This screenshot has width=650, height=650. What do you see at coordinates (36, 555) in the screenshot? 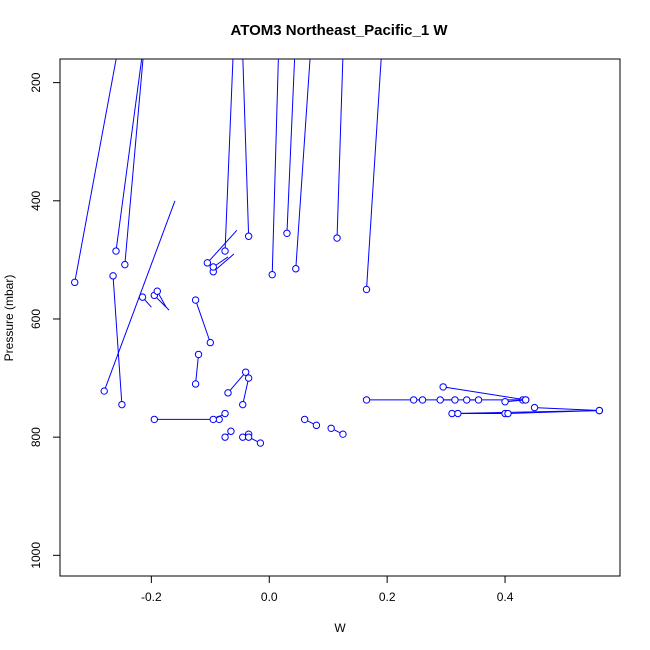
I see `y-tick-label: 1000` at bounding box center [36, 555].